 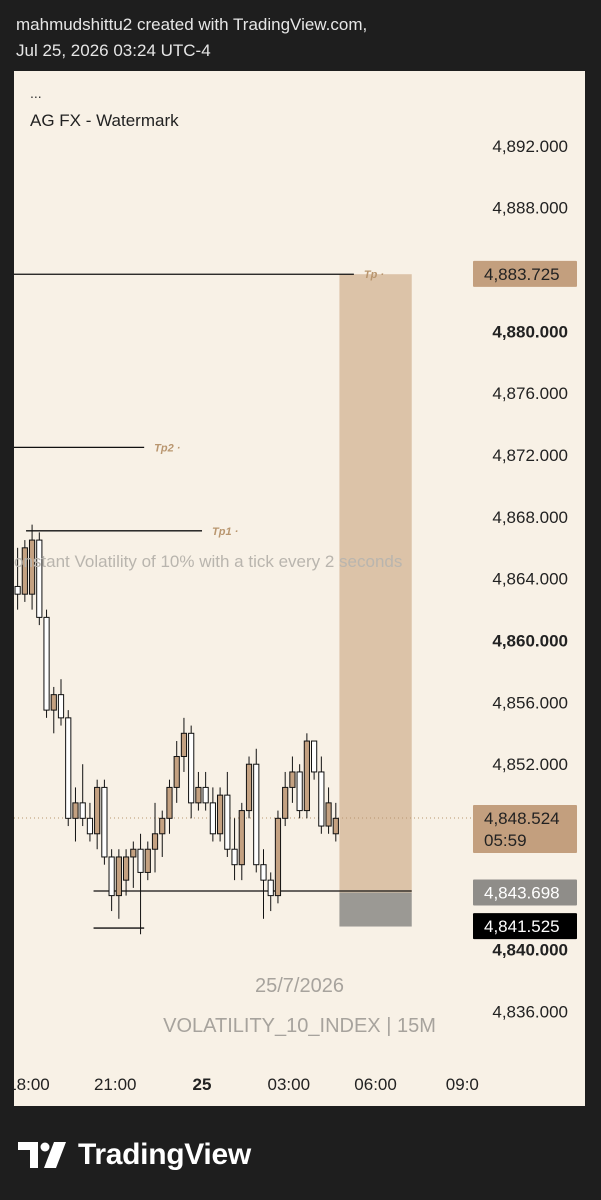 I want to click on x-tick-label: 21:00, so click(x=115, y=1084).